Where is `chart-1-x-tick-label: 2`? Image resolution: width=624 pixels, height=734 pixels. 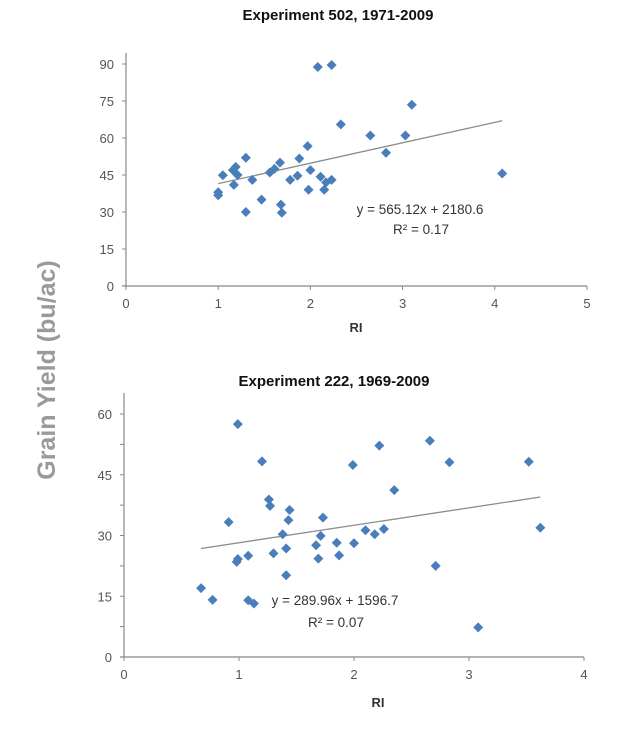
chart-1-x-tick-label: 2 is located at coordinates (310, 303).